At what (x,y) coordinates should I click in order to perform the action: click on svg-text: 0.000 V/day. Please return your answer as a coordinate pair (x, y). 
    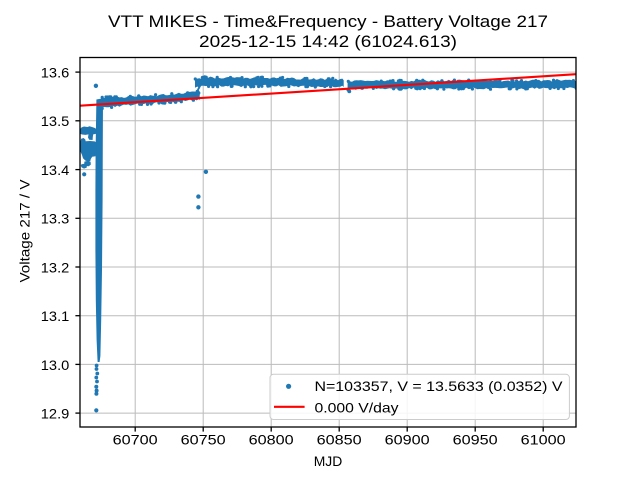
    Looking at the image, I should click on (357, 407).